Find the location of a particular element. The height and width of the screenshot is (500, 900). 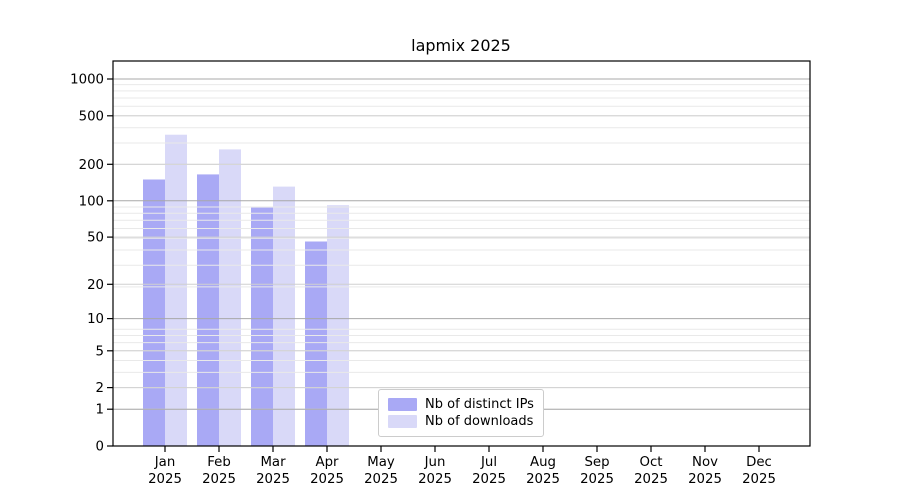

x-tick-label-jan: Jan is located at coordinates (165, 462).